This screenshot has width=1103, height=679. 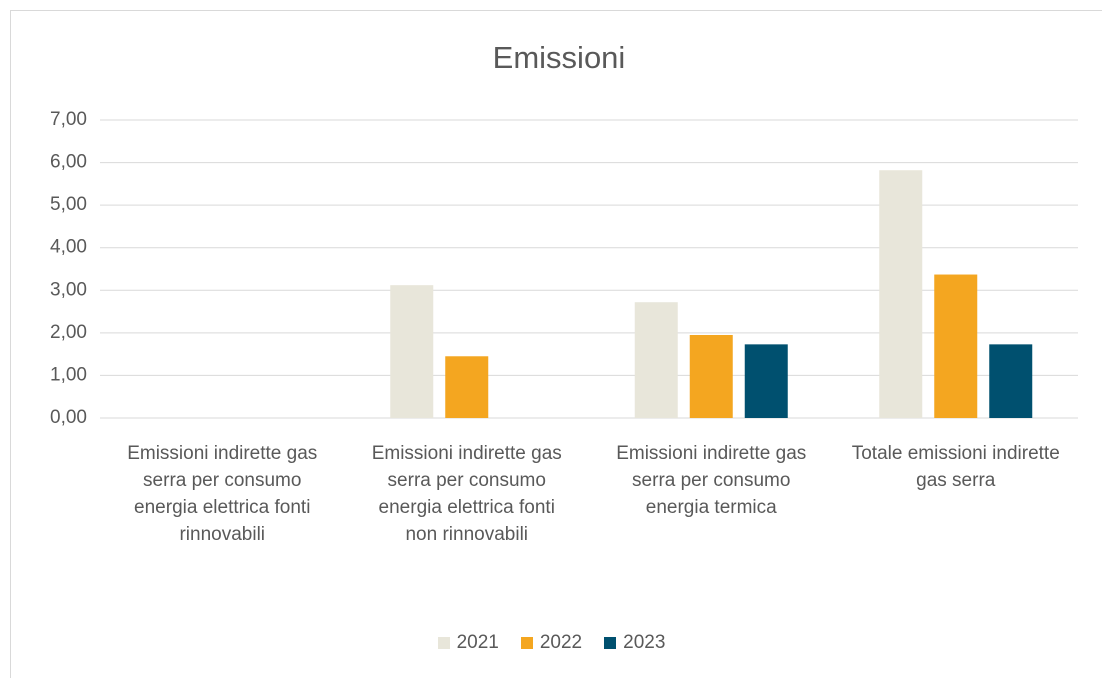 I want to click on legend-label: 2022, so click(x=561, y=642).